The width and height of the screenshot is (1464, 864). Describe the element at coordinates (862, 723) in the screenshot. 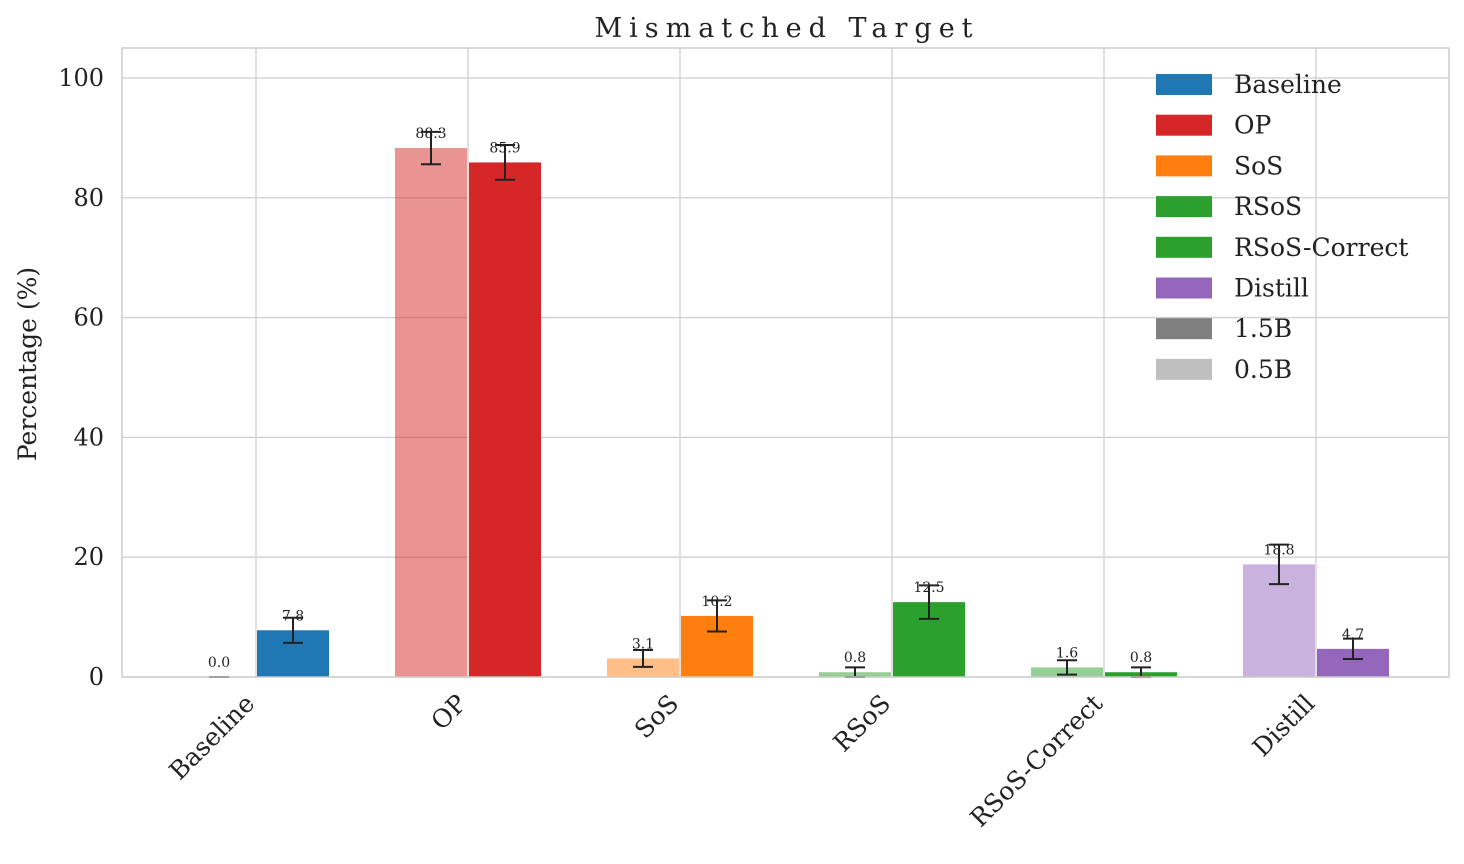

I see `x-tick-label: RSoS` at that location.